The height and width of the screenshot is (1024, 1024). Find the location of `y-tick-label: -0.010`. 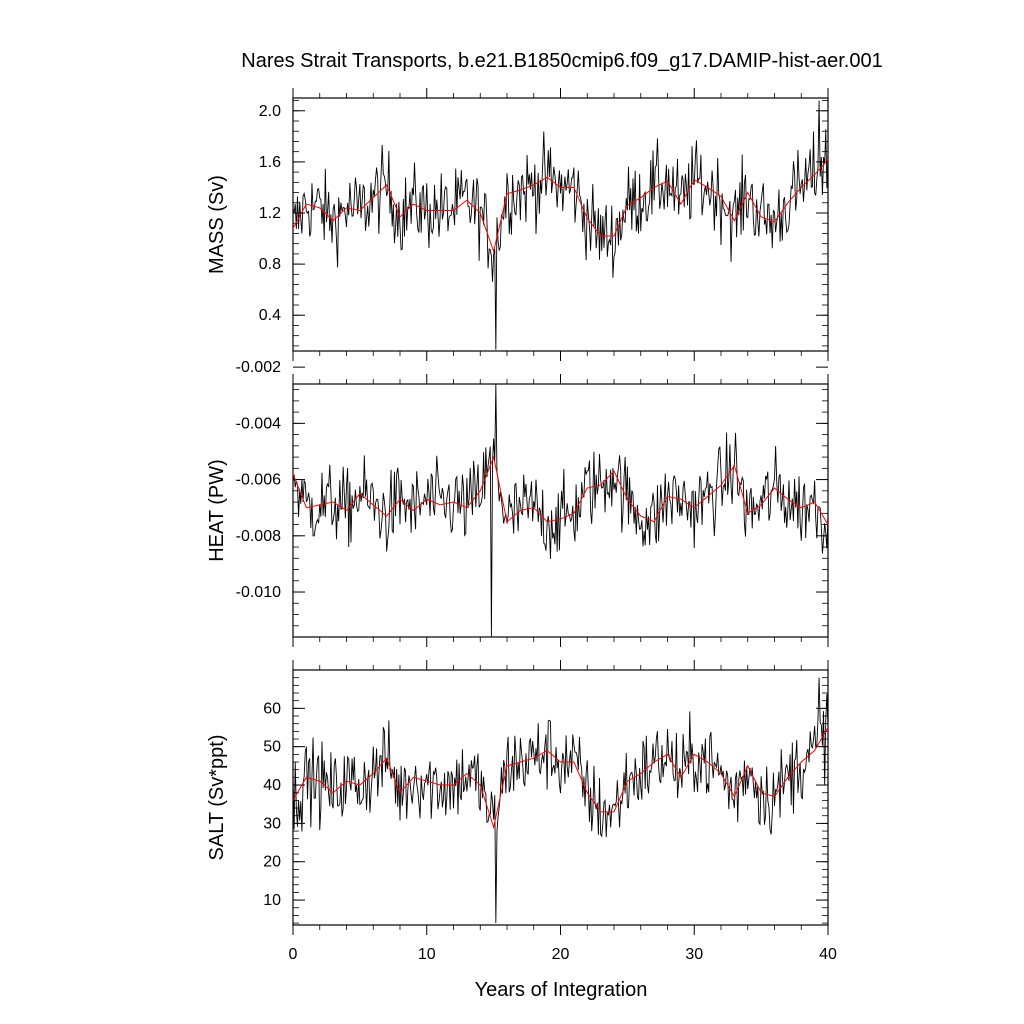

y-tick-label: -0.010 is located at coordinates (258, 592).